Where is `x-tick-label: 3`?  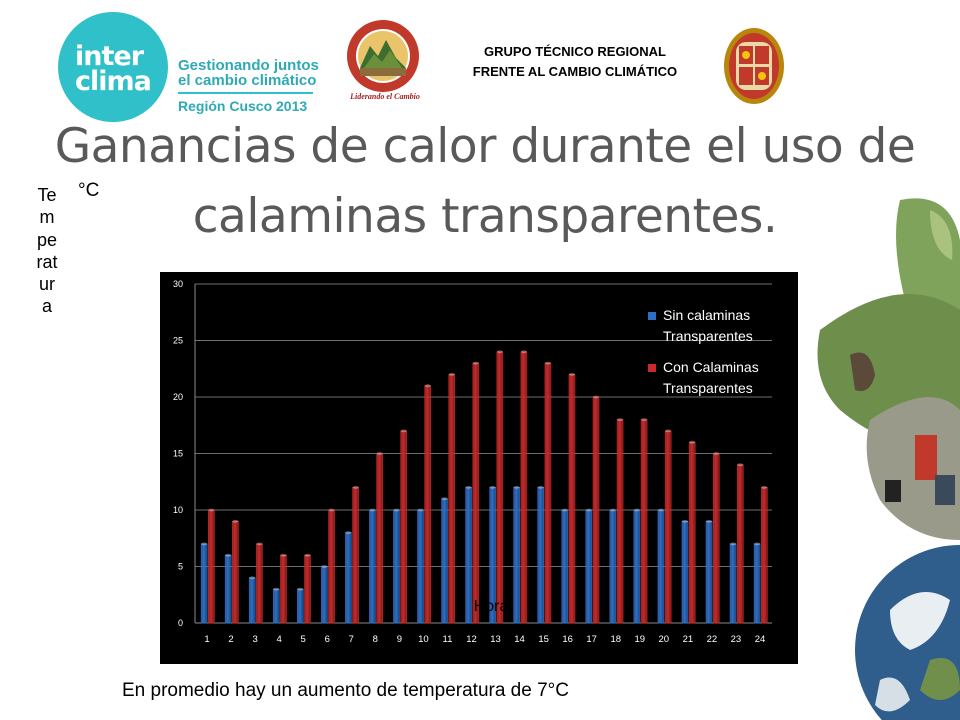 x-tick-label: 3 is located at coordinates (254, 639).